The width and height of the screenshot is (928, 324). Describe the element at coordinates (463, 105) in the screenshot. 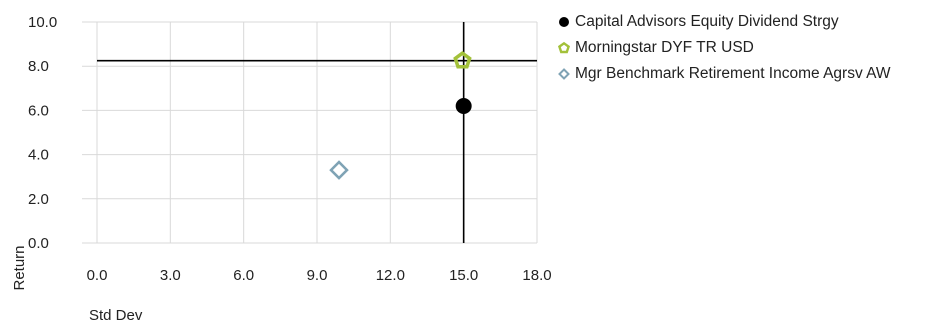

I see `data-point-circle` at that location.